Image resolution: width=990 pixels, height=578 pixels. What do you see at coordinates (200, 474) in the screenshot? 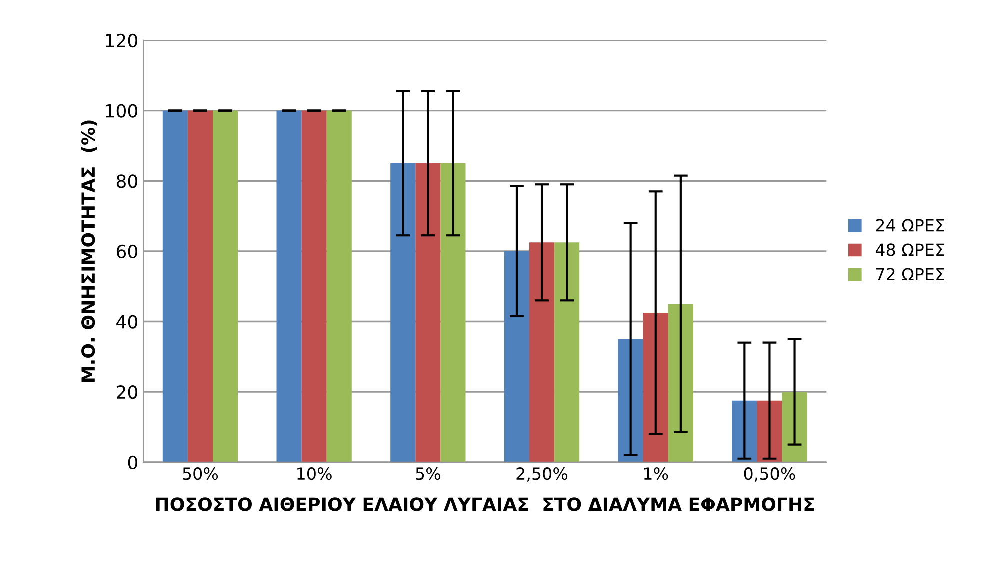
I see `x-tick-label: 50%` at bounding box center [200, 474].